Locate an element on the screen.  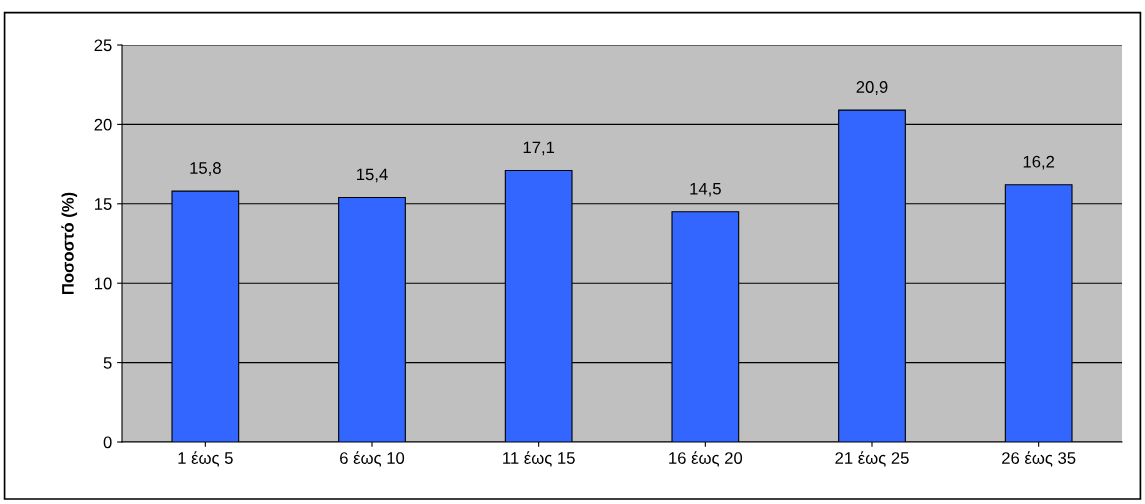
y-tick-label: 5 is located at coordinates (107, 363).